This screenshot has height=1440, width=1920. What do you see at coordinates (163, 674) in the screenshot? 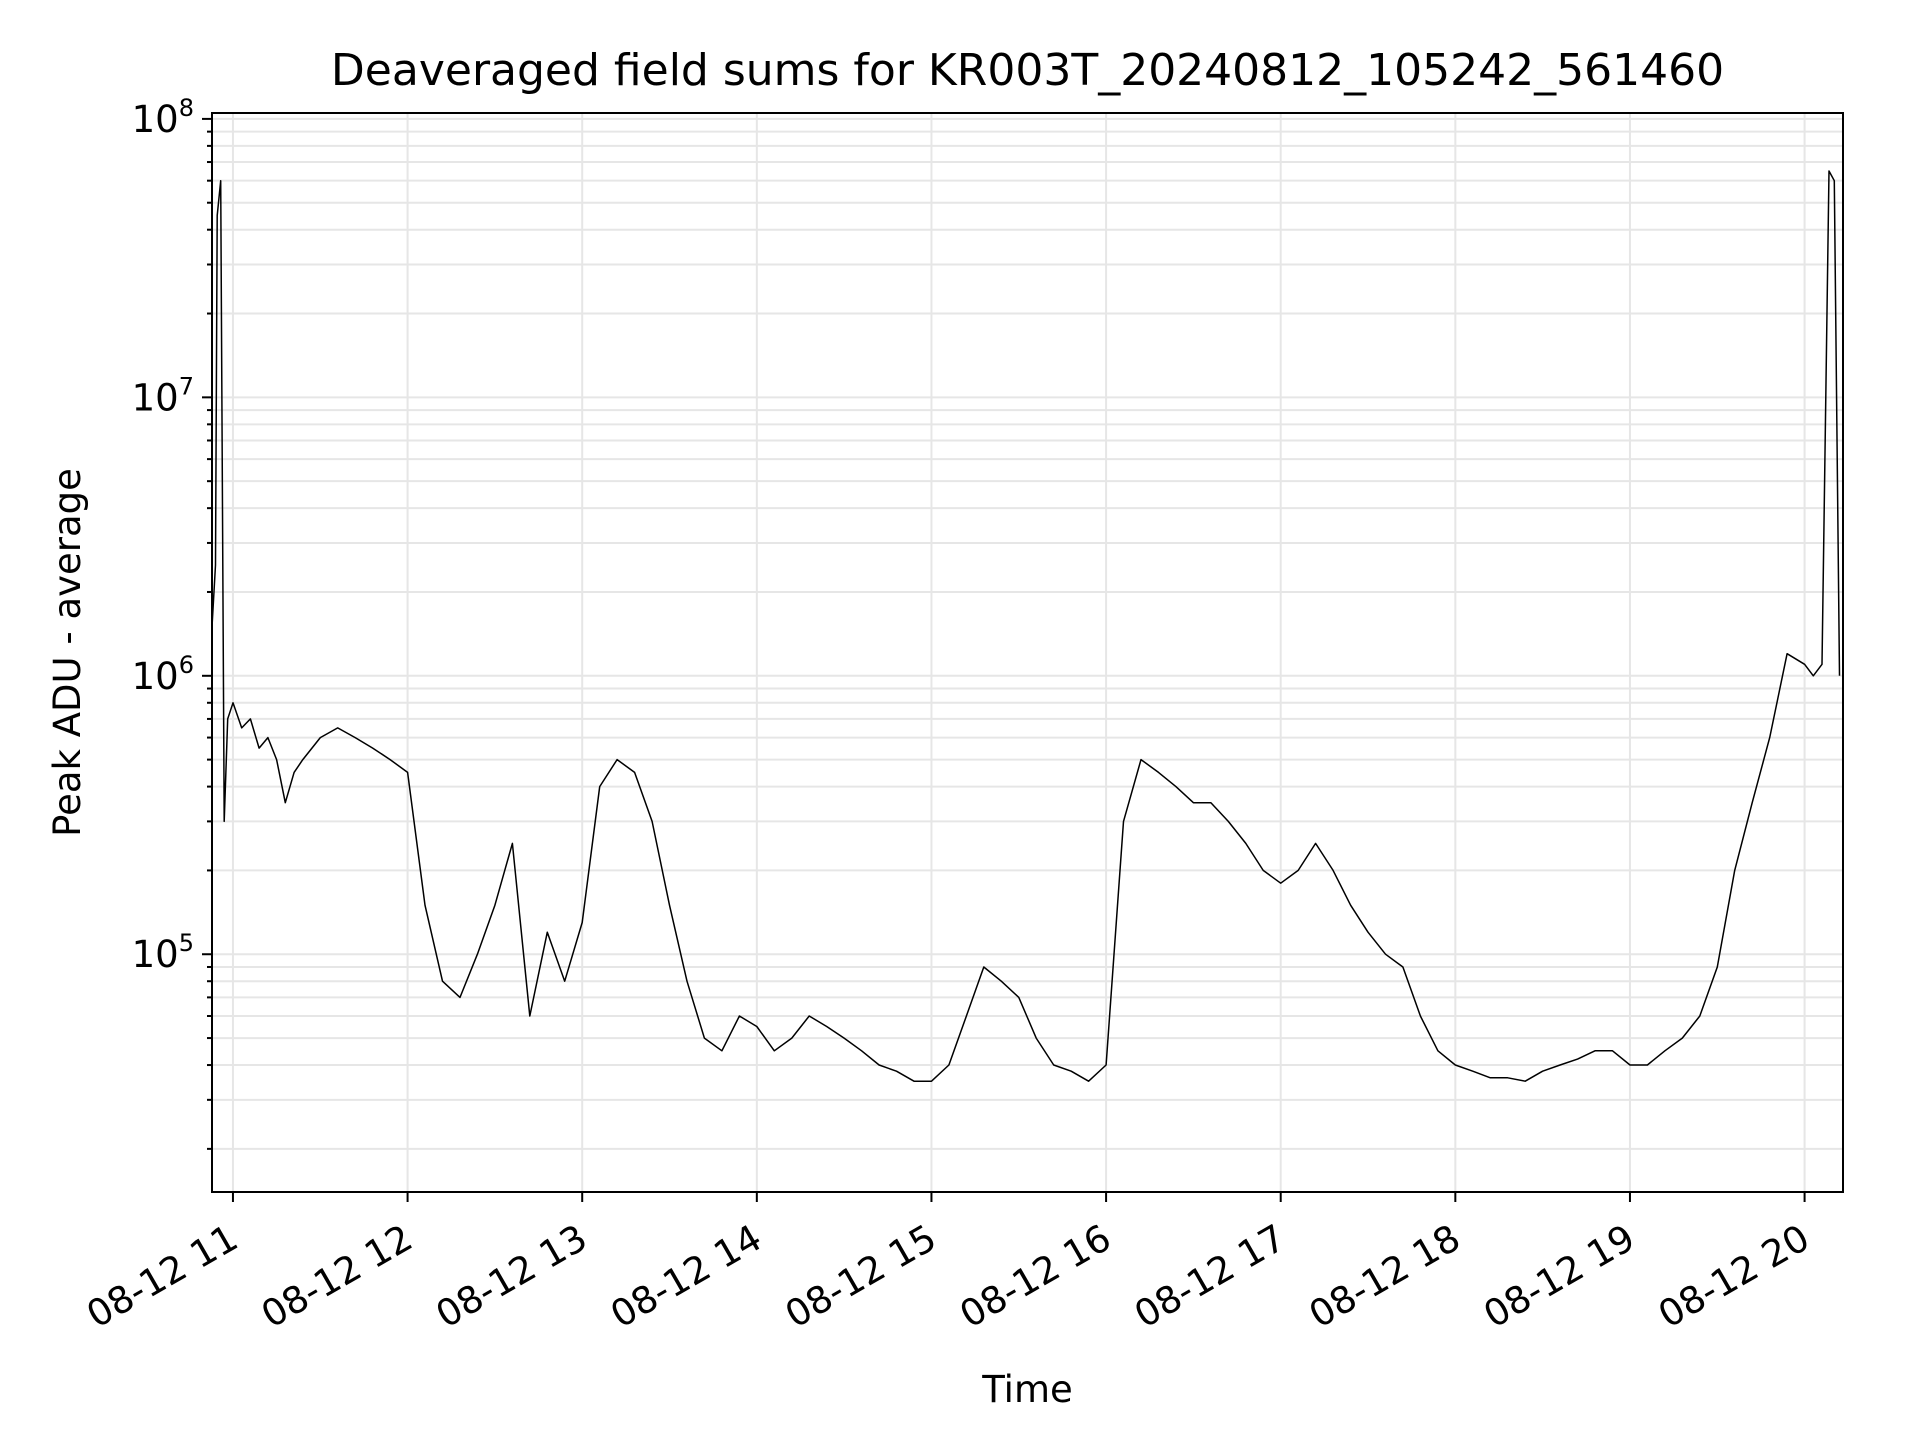
I see `y-tick-label: 10⁶` at bounding box center [163, 674].